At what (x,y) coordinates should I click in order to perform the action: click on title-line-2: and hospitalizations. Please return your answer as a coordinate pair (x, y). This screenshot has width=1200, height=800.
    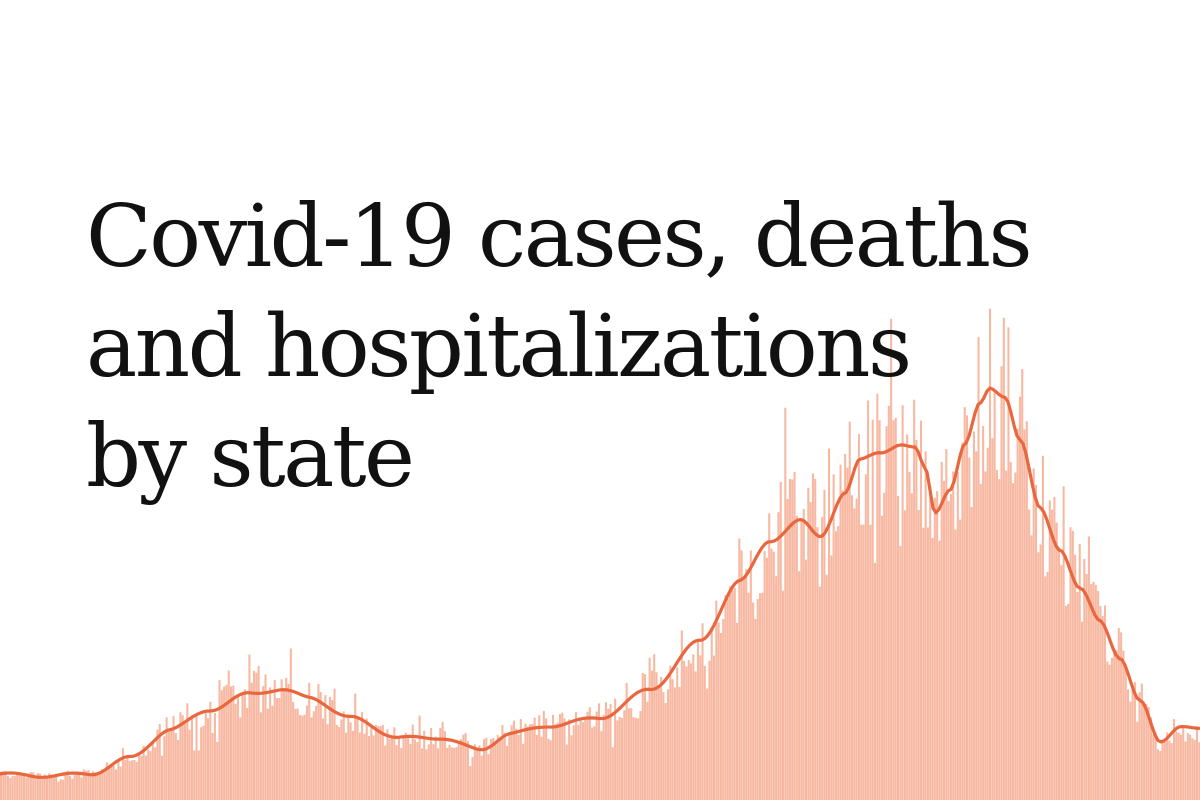
    Looking at the image, I should click on (499, 347).